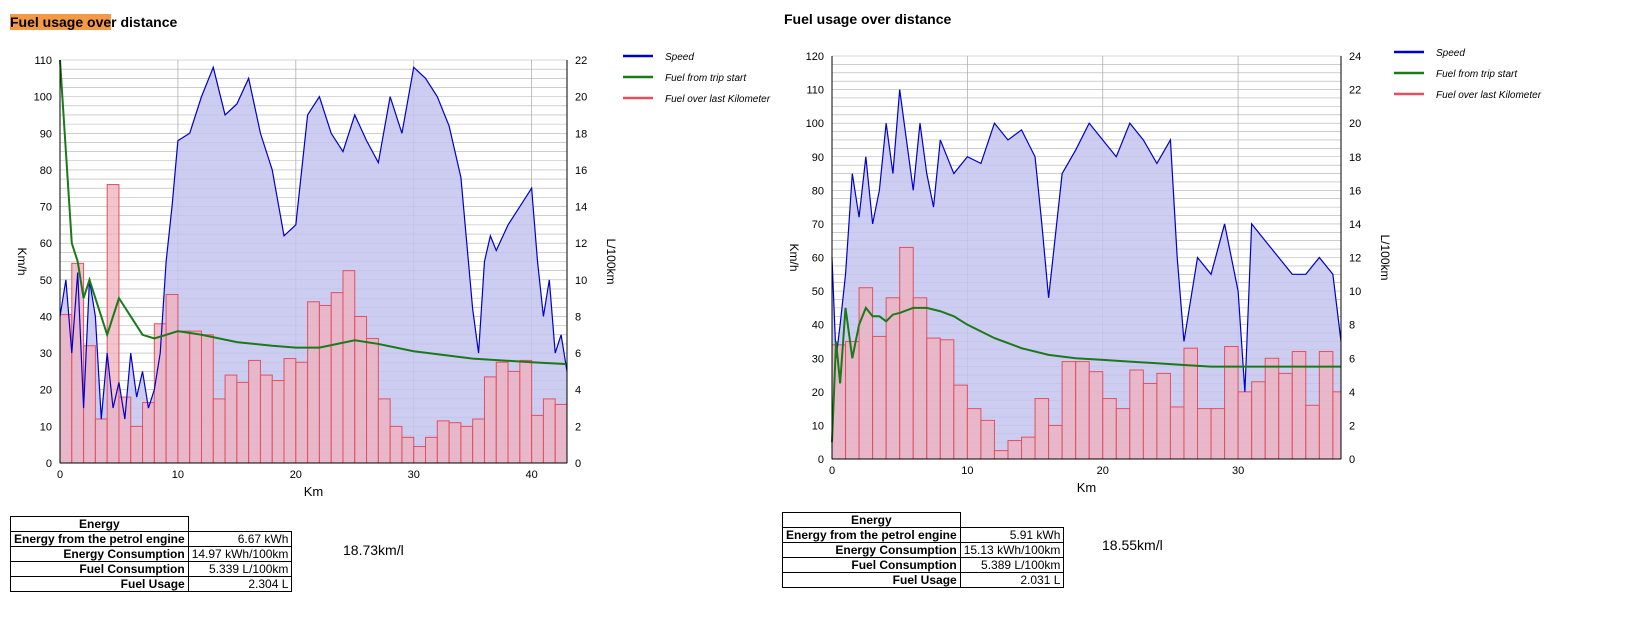 This screenshot has width=1648, height=639. Describe the element at coordinates (868, 19) in the screenshot. I see `chart-title-rest: Fuel usage over distance` at that location.